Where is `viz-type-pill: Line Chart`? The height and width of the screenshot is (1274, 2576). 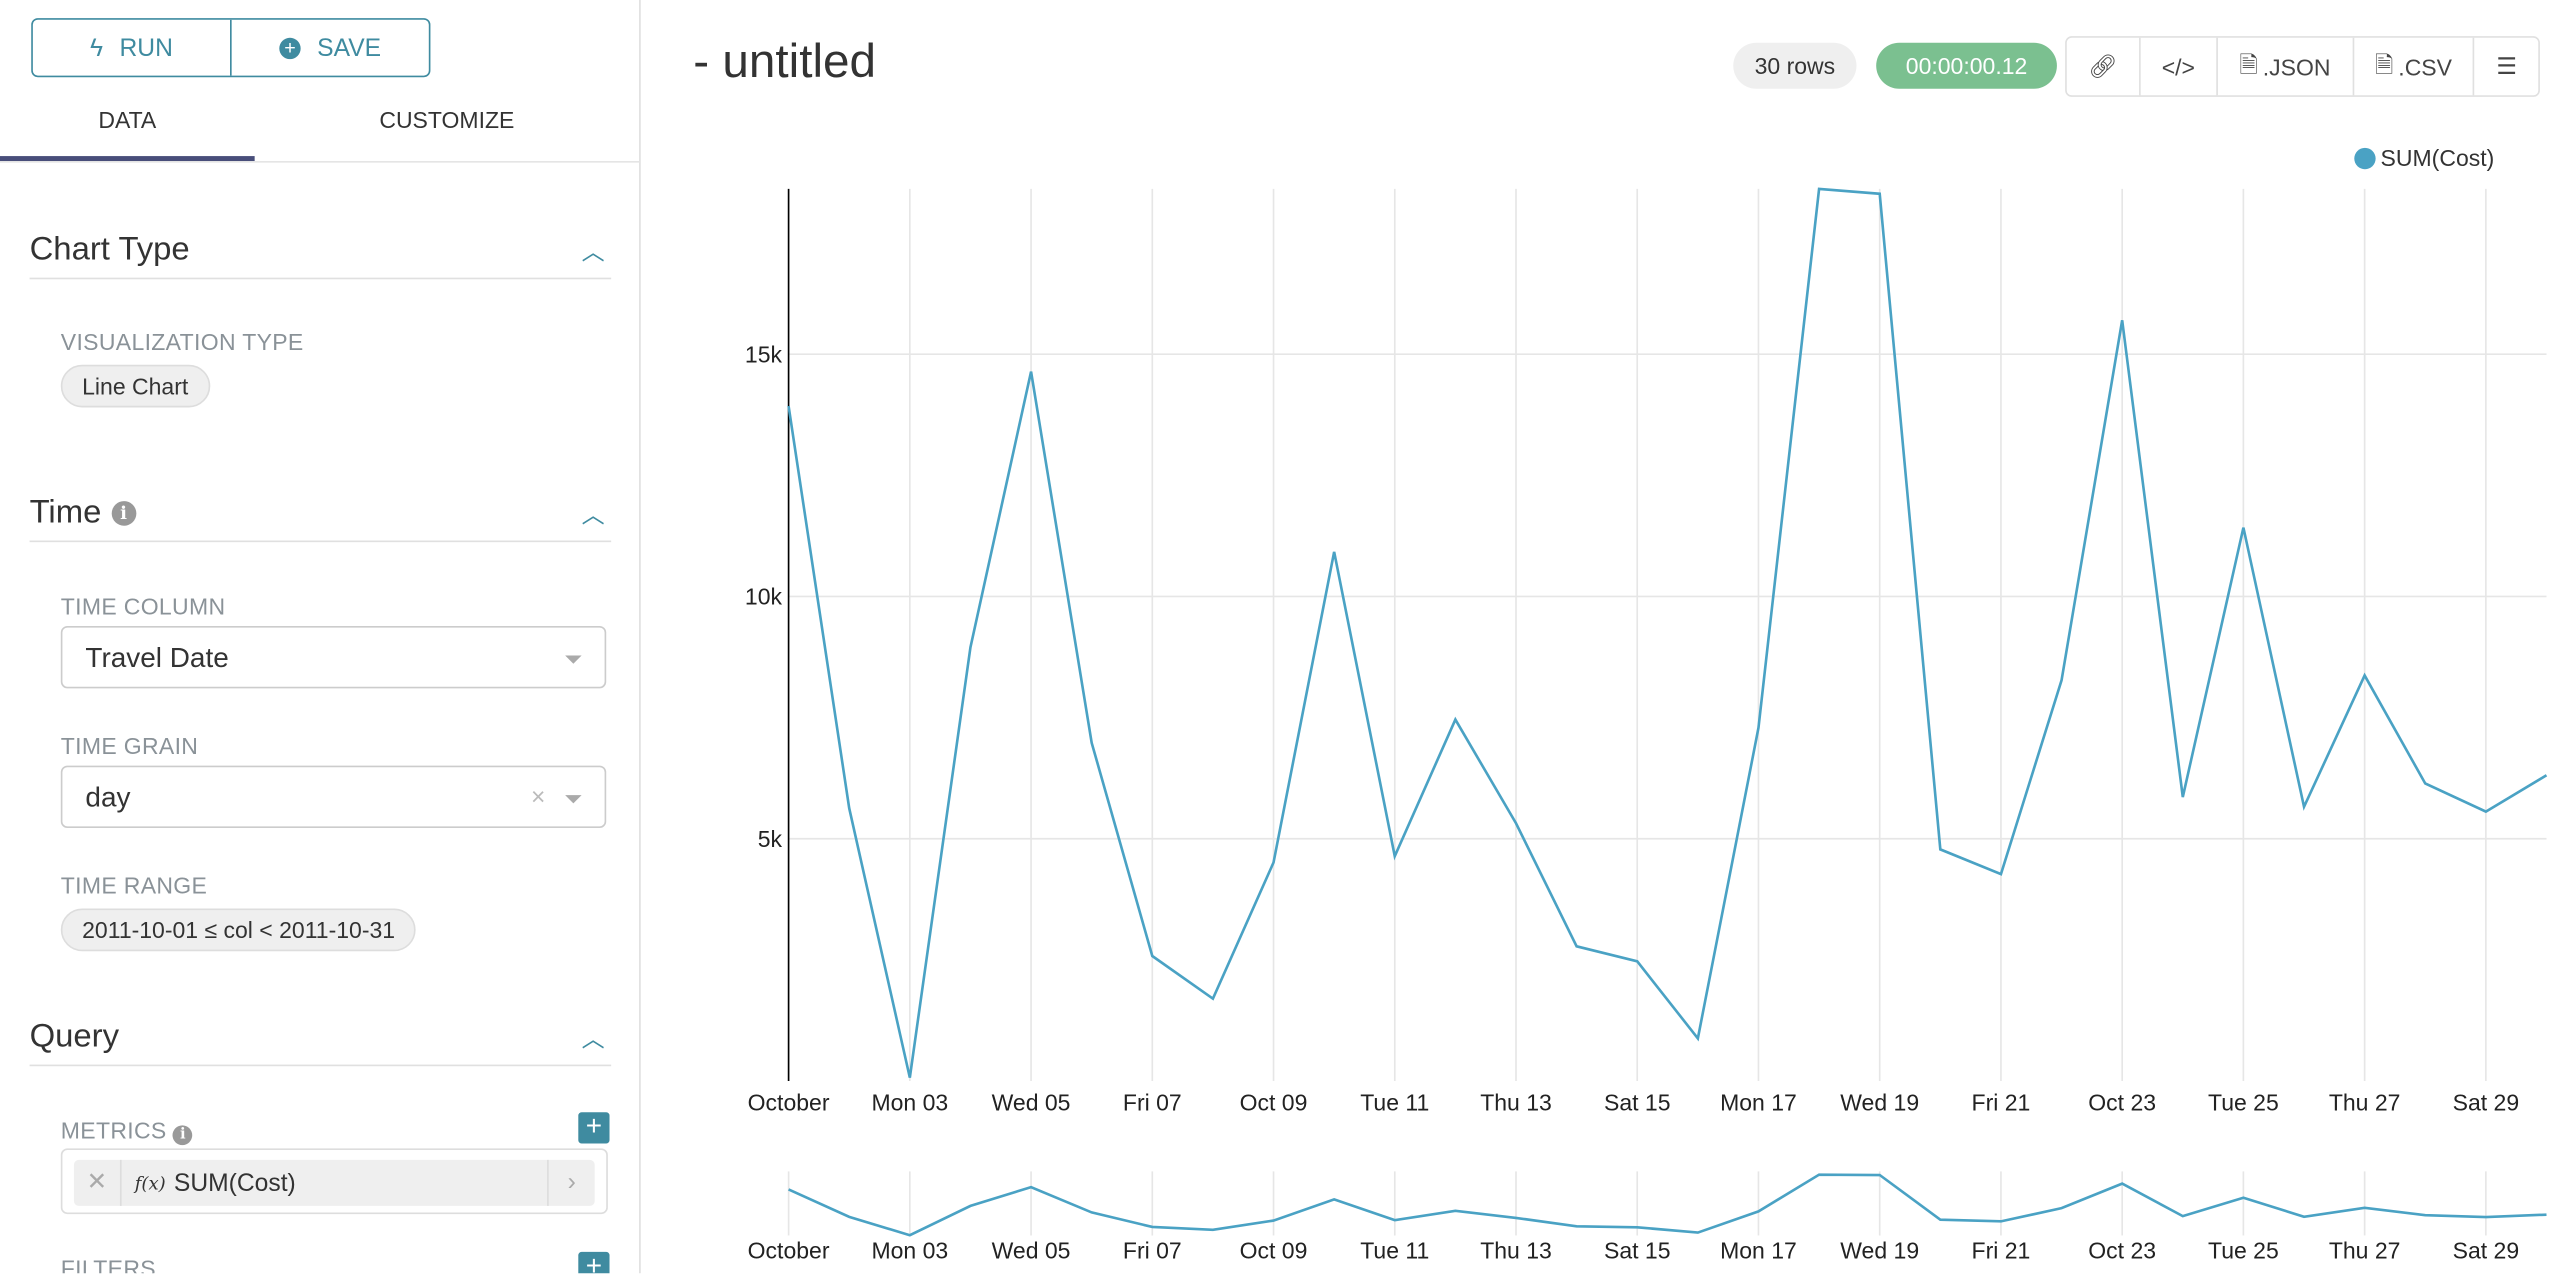 viz-type-pill: Line Chart is located at coordinates (135, 386).